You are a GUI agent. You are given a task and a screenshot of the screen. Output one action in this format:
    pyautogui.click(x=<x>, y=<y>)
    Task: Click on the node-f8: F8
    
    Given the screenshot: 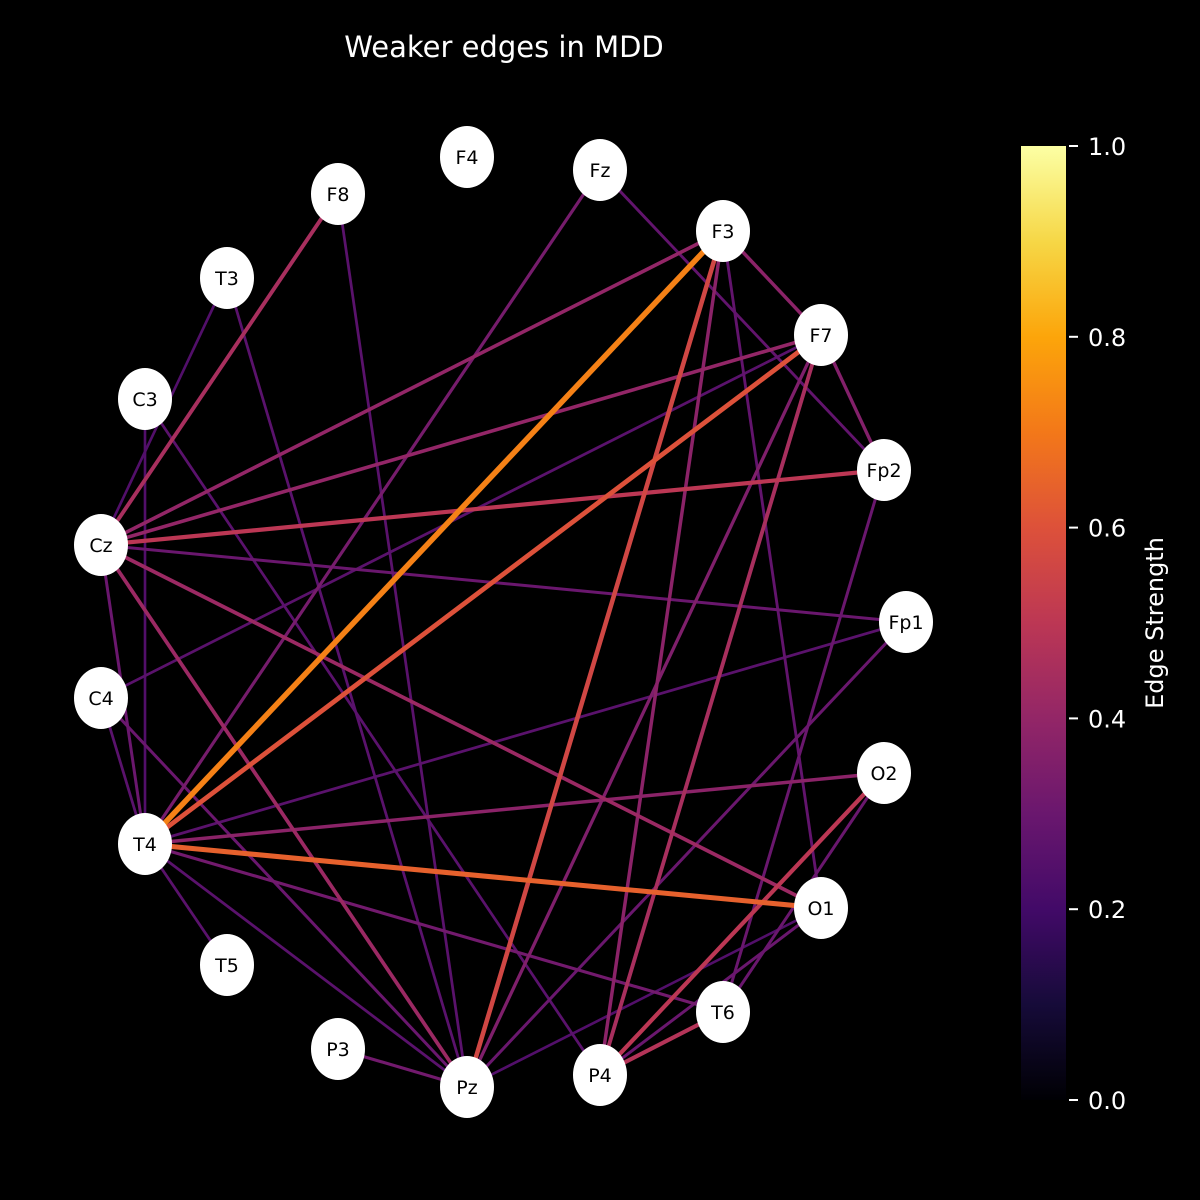 What is the action you would take?
    pyautogui.click(x=338, y=194)
    